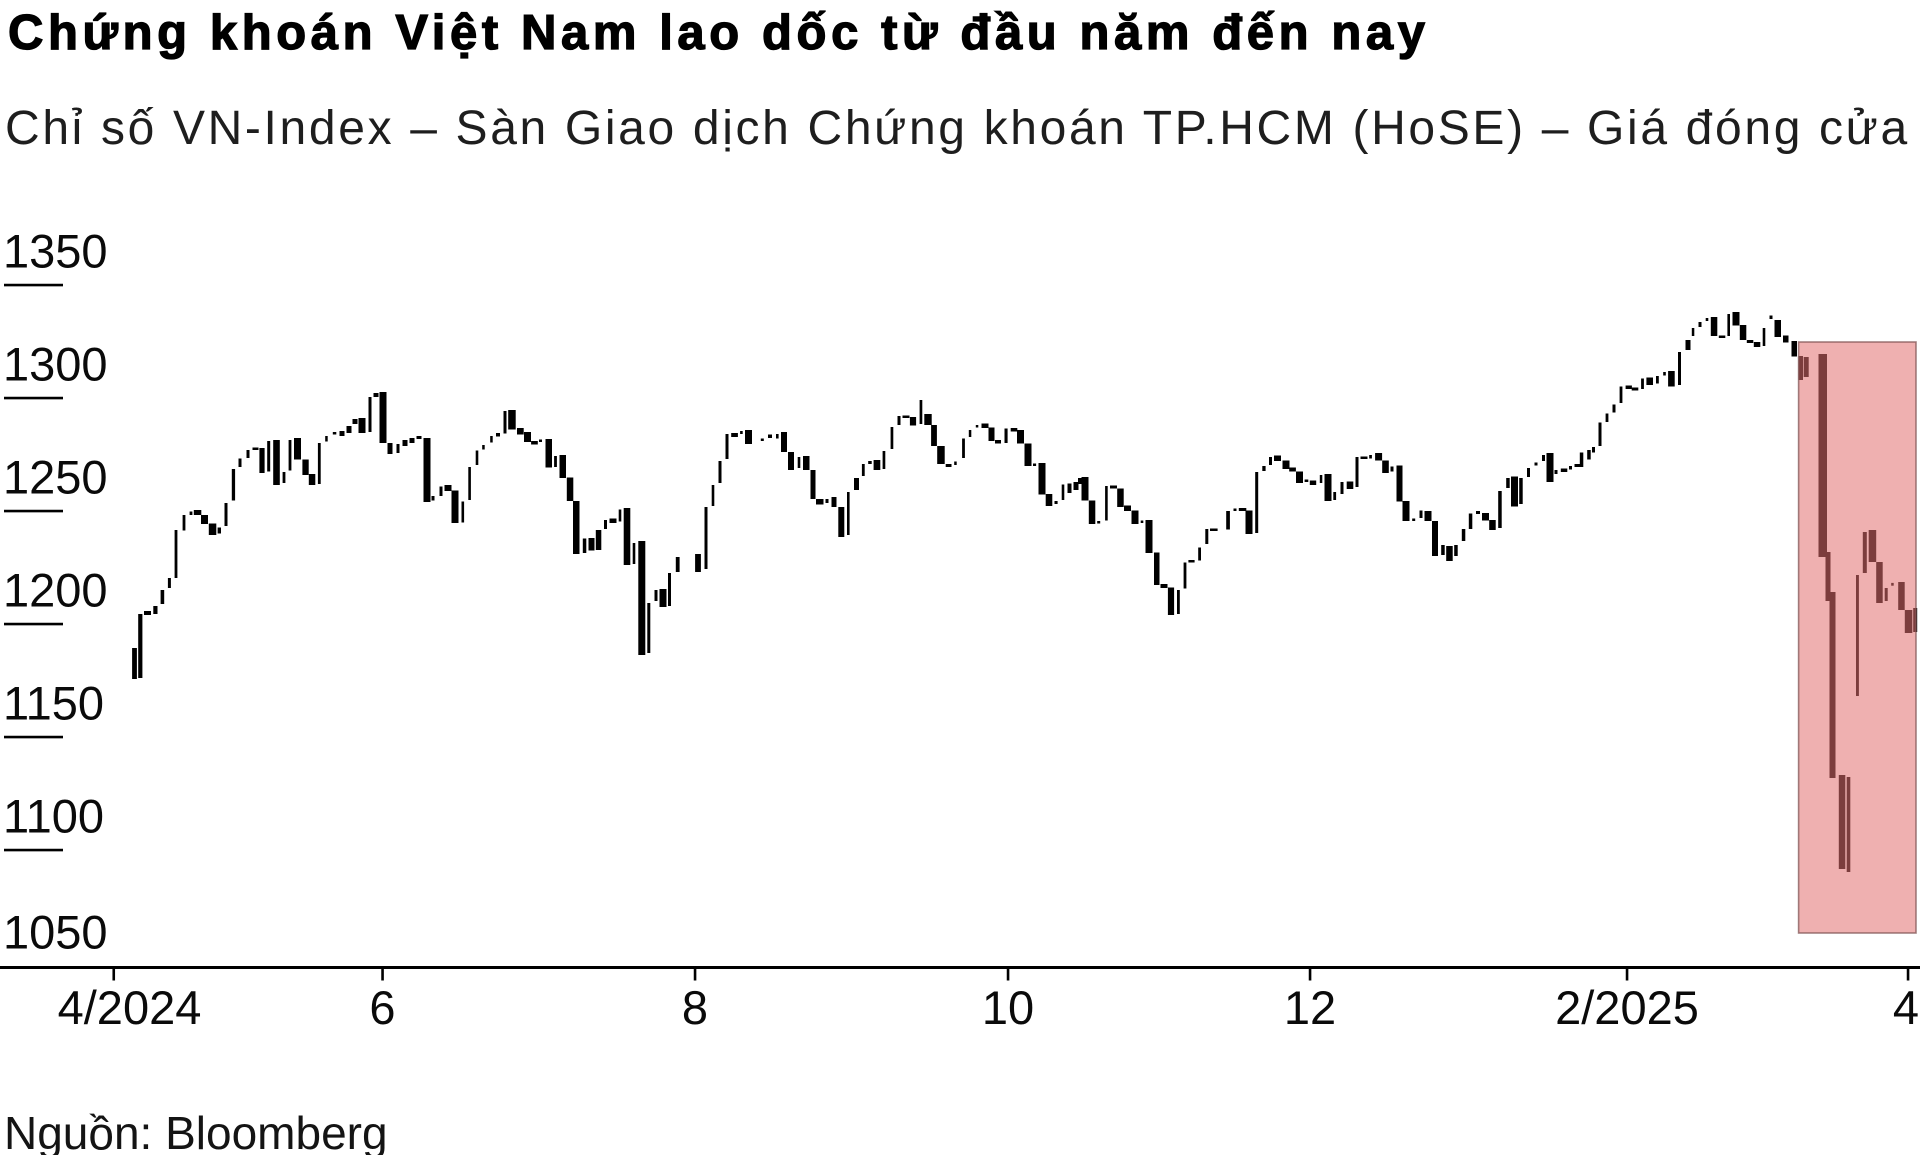 The image size is (1920, 1155). Describe the element at coordinates (55, 932) in the screenshot. I see `svg-text: 1050` at that location.